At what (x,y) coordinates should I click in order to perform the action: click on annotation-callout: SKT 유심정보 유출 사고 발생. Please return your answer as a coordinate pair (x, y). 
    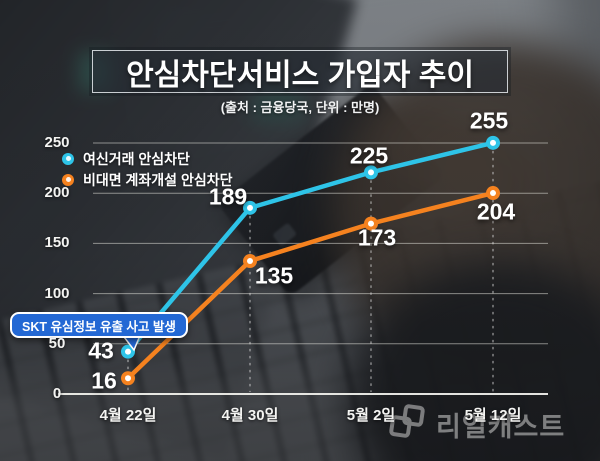
    Looking at the image, I should click on (99, 325).